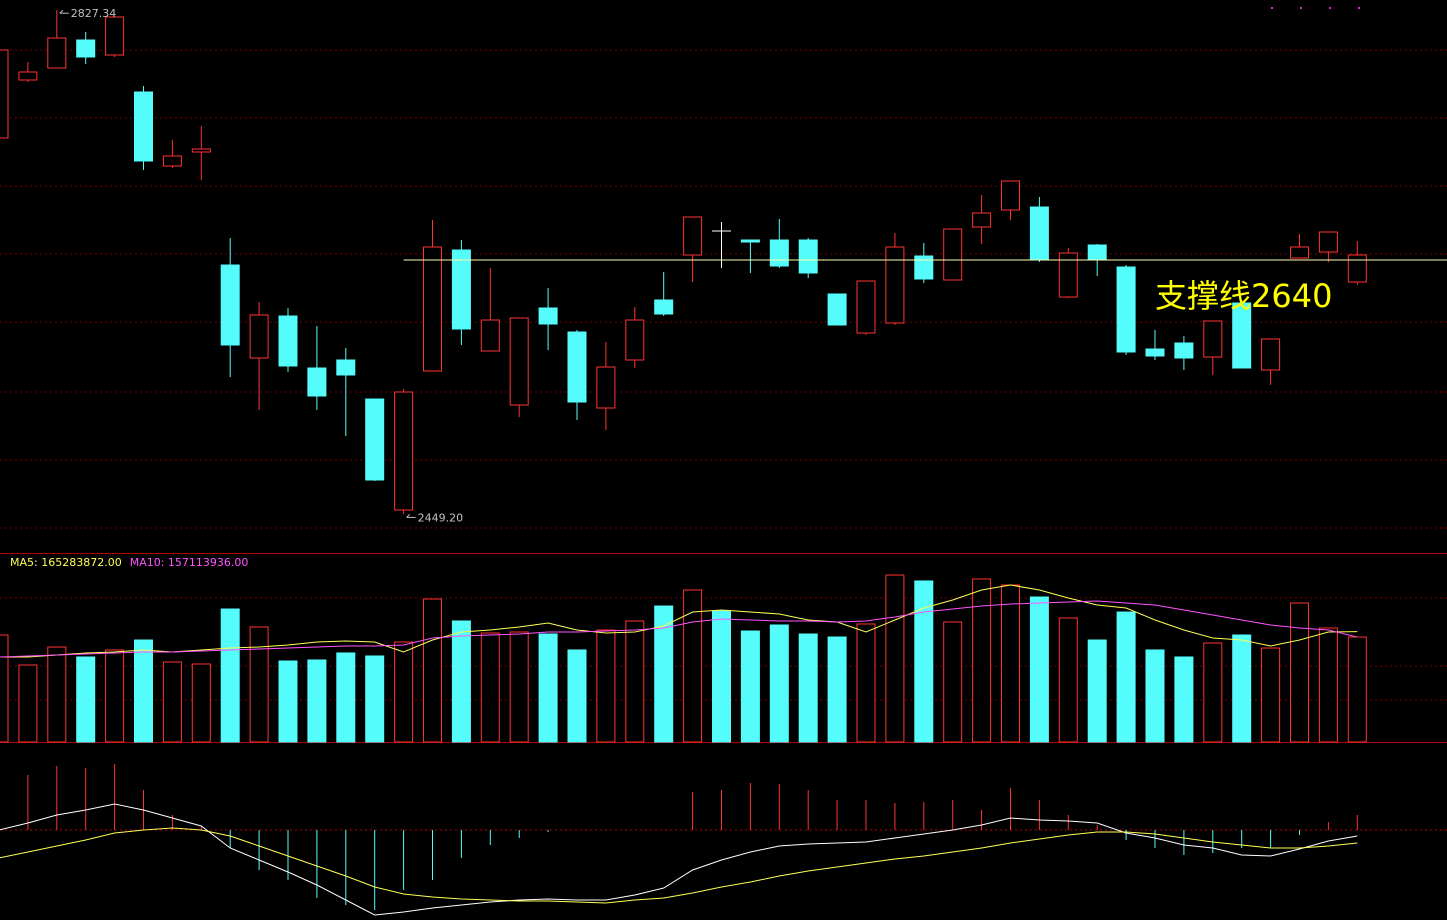  I want to click on extreme-label: 2827.34, so click(94, 13).